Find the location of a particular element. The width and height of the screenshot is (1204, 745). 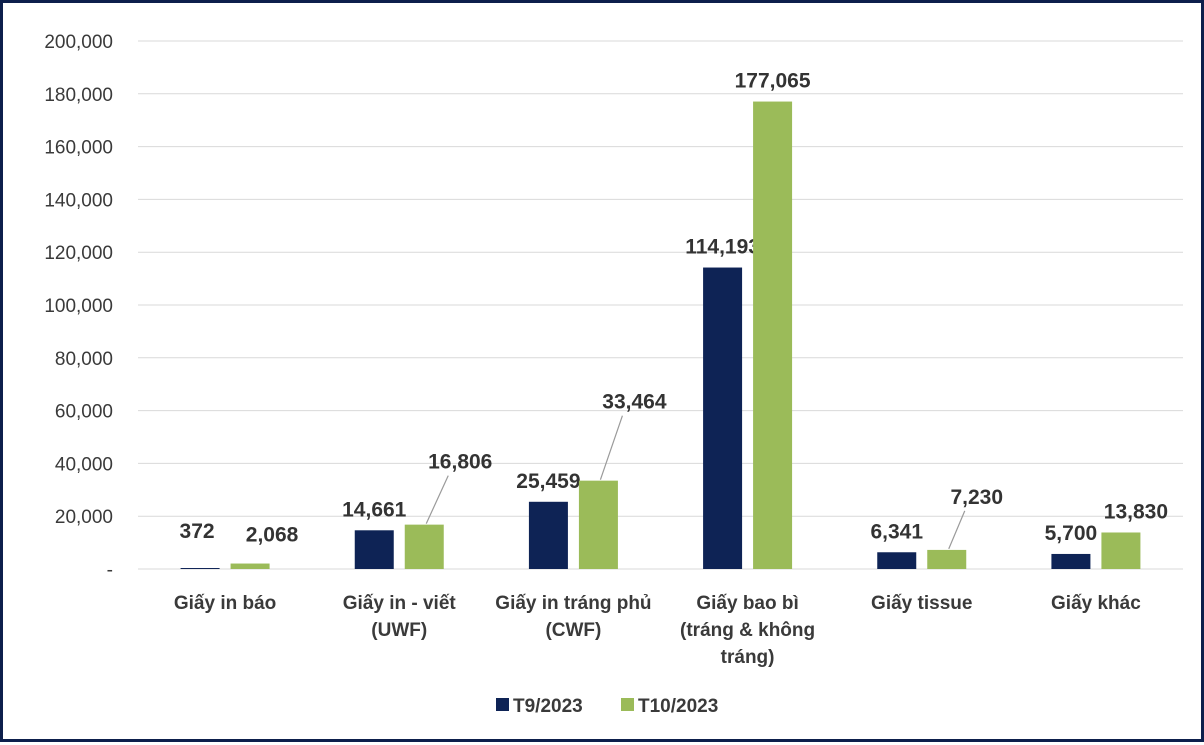

data-label: 33,464 is located at coordinates (634, 402).